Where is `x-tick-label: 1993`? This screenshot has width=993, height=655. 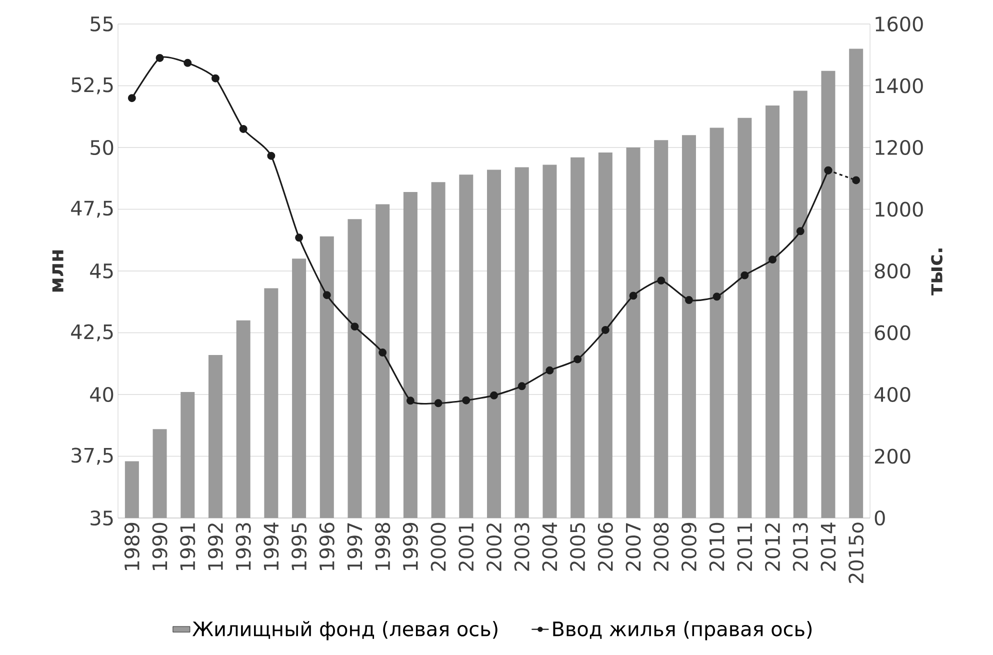 x-tick-label: 1993 is located at coordinates (243, 546).